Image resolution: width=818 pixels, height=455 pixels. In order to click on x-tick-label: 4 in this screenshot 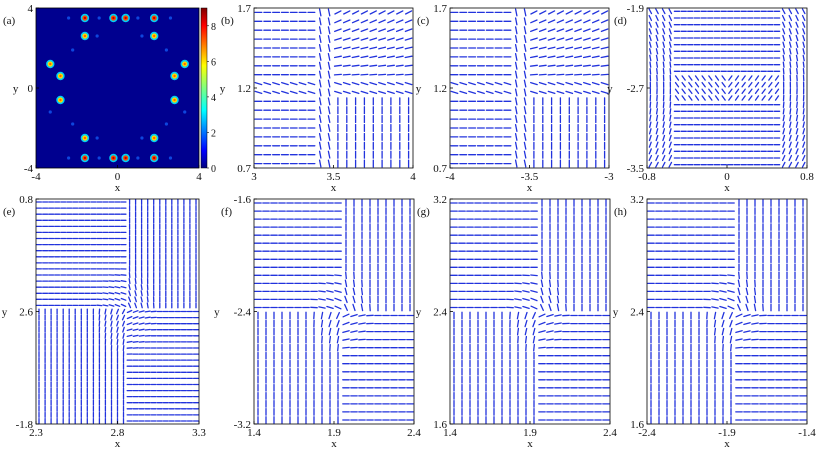, I will do `click(413, 177)`.